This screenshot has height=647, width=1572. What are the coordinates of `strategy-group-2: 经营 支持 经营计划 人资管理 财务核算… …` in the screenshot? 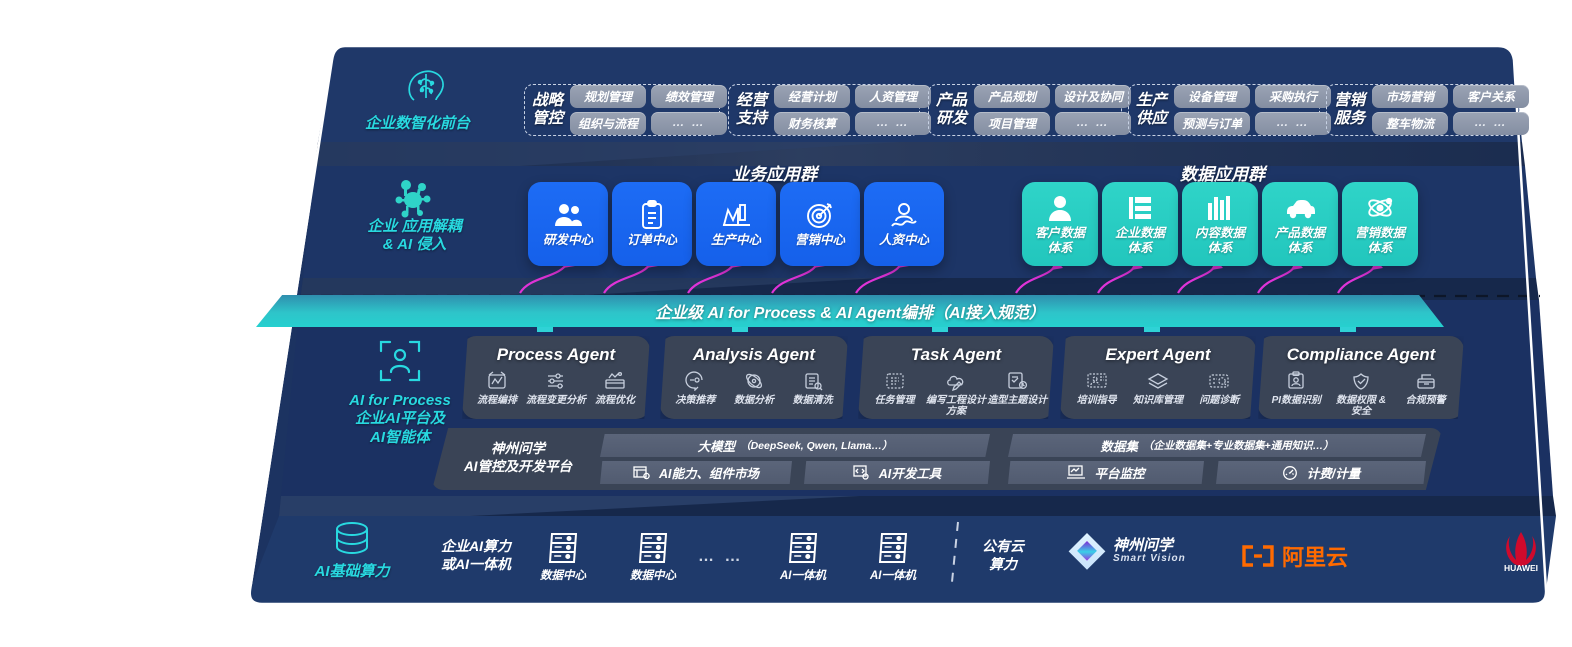 It's located at (830, 110).